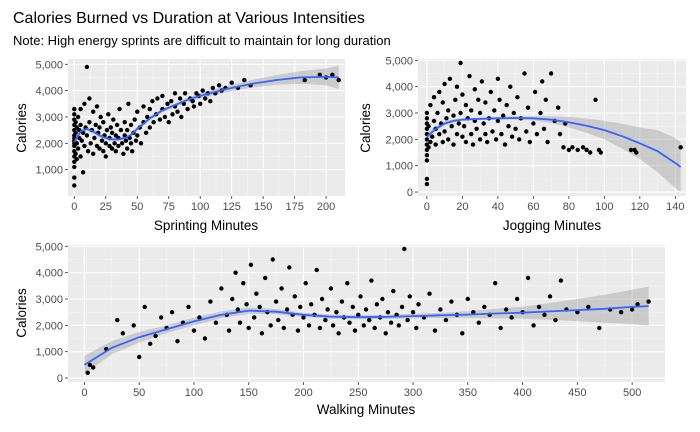 This screenshot has height=432, width=700. What do you see at coordinates (640, 207) in the screenshot?
I see `x-tick-label: 120` at bounding box center [640, 207].